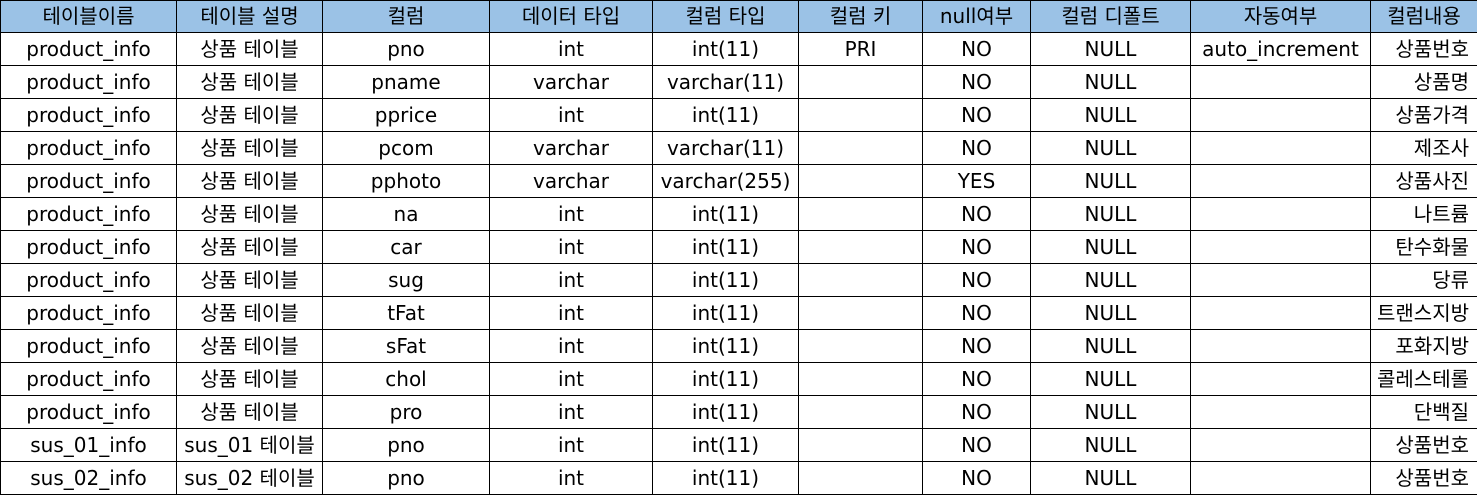  Describe the element at coordinates (1423, 115) in the screenshot. I see `column-content-cell: 상품가격` at that location.